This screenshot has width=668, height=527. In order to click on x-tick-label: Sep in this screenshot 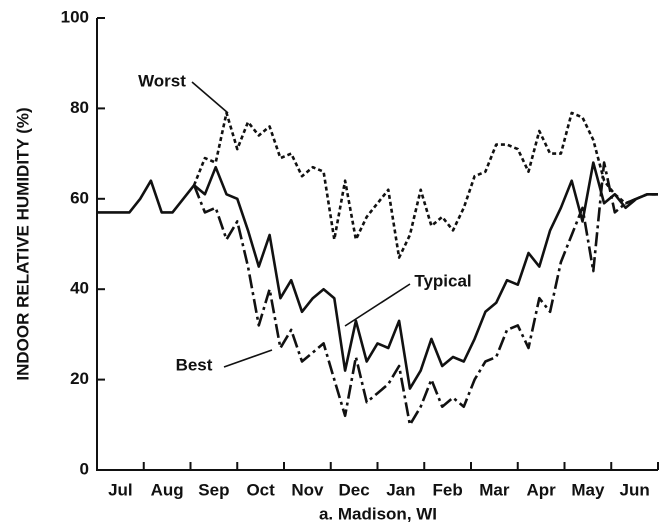, I will do `click(213, 489)`.